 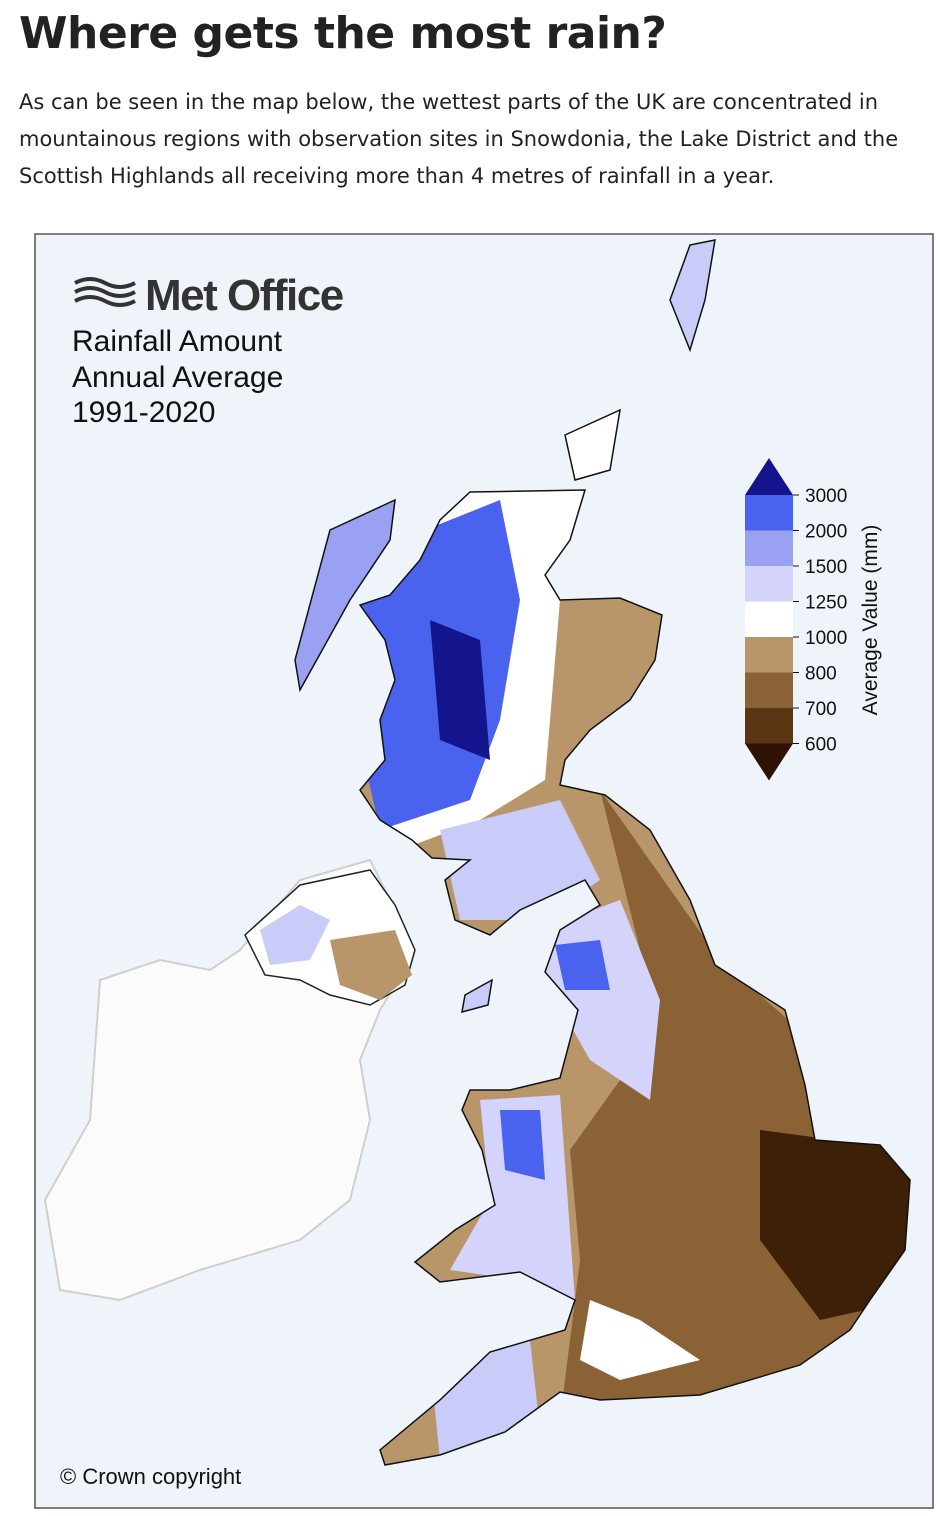 I want to click on ni-wet, so click(x=295, y=935).